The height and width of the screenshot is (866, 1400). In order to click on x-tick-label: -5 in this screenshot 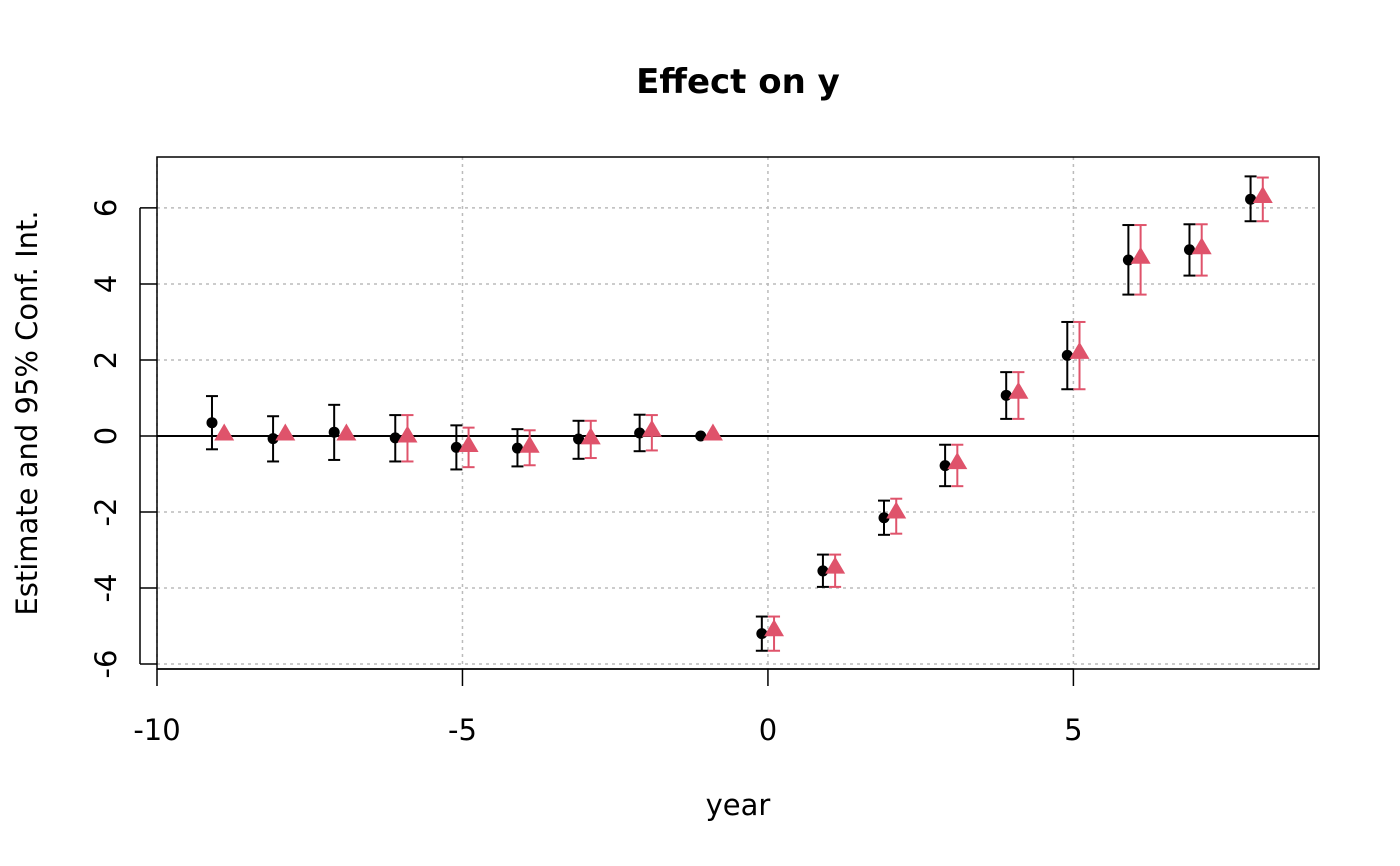, I will do `click(462, 730)`.